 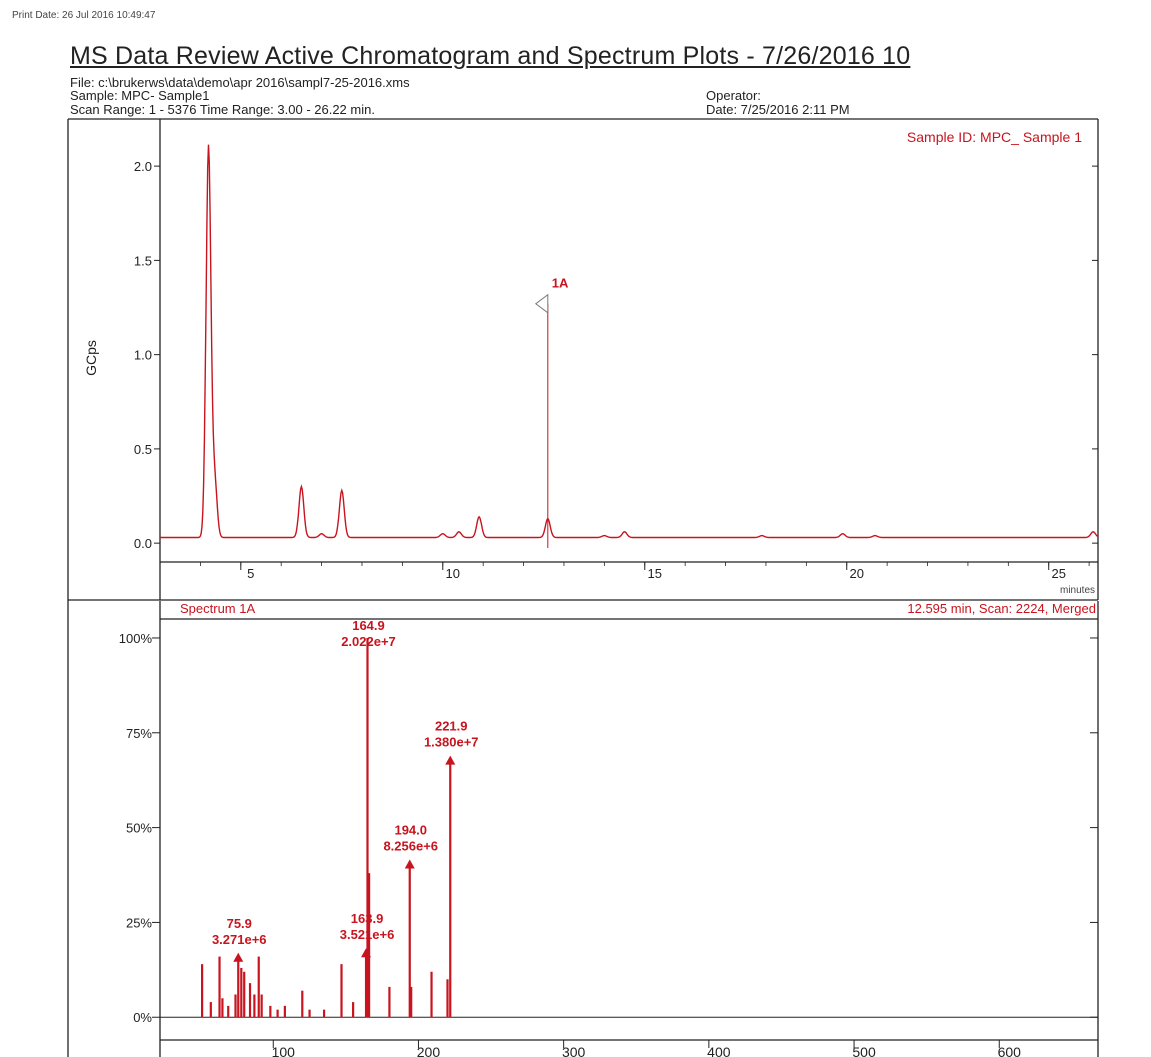 I want to click on chromatogram-x-axis-label: minutes, so click(x=1077, y=590).